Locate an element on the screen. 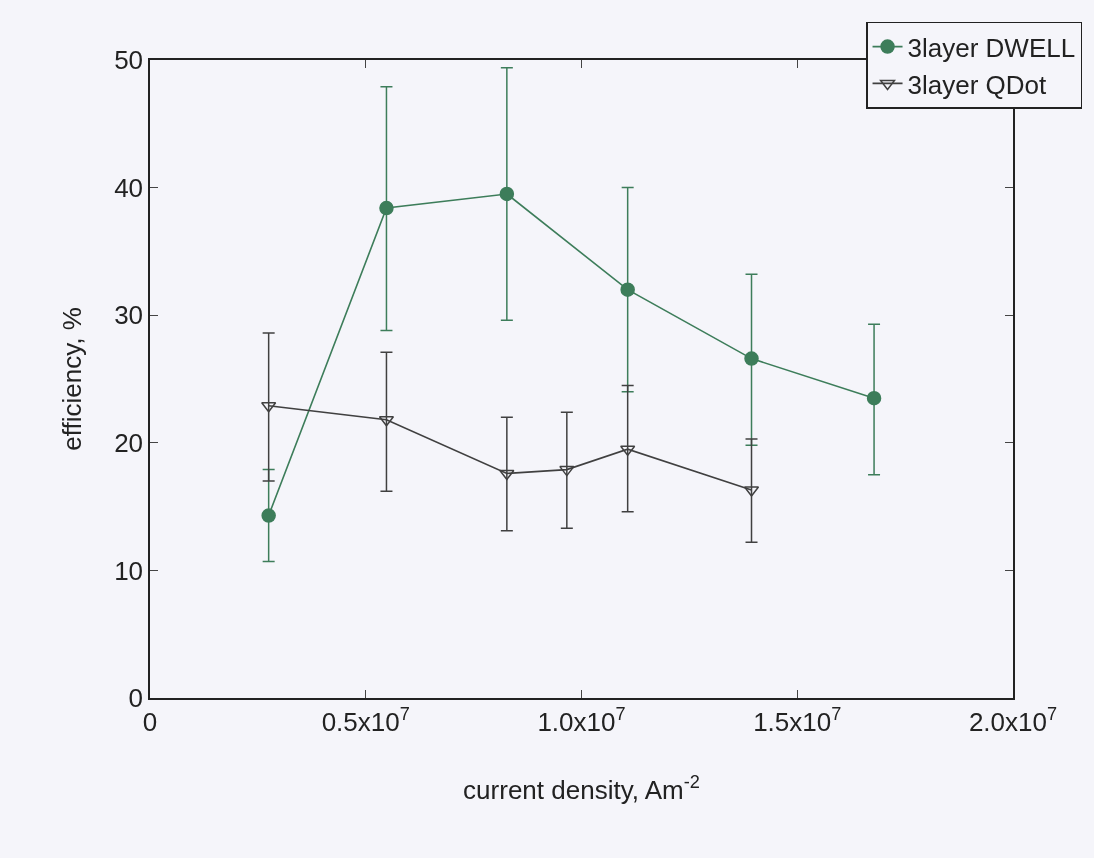  legend-label: 3layer DWELL is located at coordinates (991, 47).